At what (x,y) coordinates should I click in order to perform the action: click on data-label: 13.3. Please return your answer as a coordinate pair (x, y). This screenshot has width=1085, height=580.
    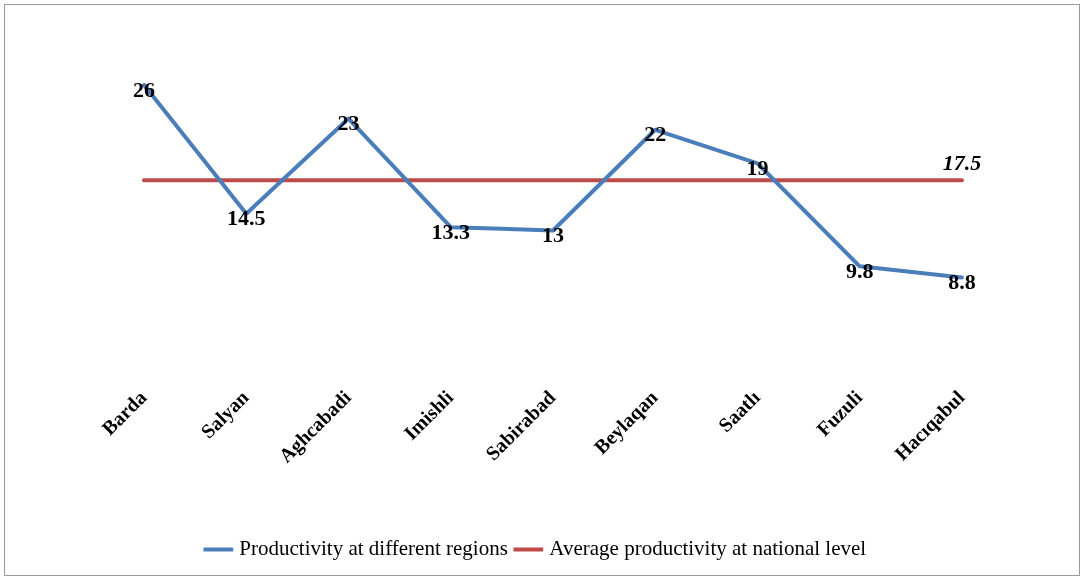
    Looking at the image, I should click on (450, 231).